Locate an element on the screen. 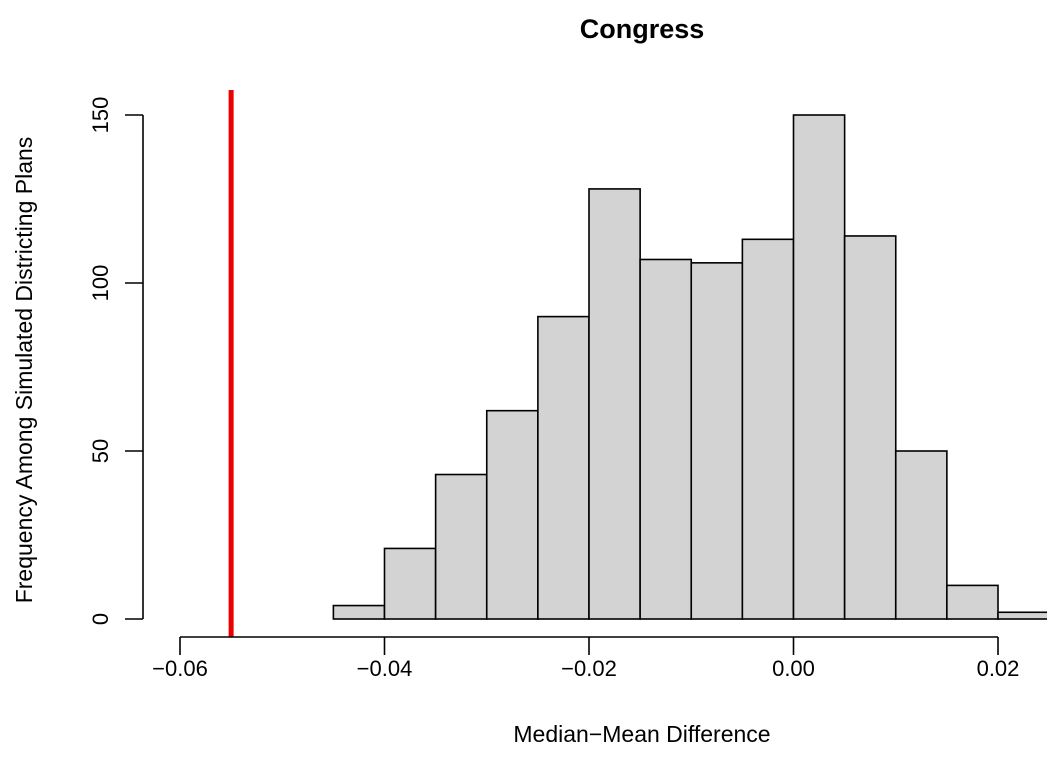 The image size is (1047, 776). x-tick-label-4: 0.02 is located at coordinates (998, 668).